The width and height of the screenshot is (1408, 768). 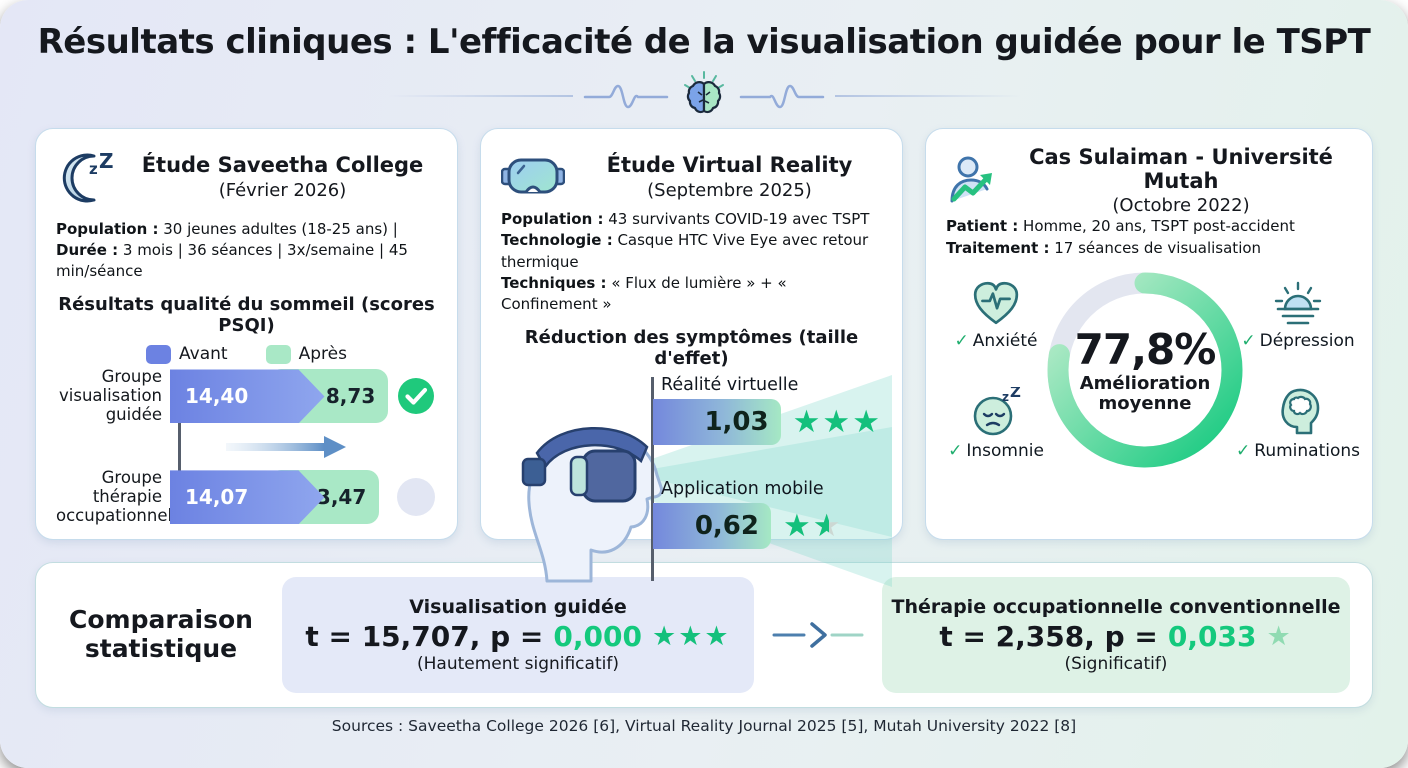 I want to click on psqi-row-guided-bars: 8,73 14,40, so click(x=282, y=396).